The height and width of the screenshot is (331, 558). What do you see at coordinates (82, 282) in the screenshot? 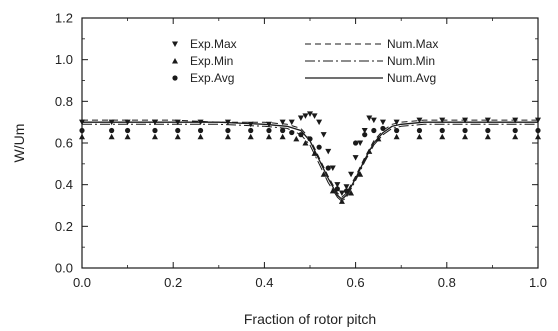
I see `x-tick-label: 0.0` at bounding box center [82, 282].